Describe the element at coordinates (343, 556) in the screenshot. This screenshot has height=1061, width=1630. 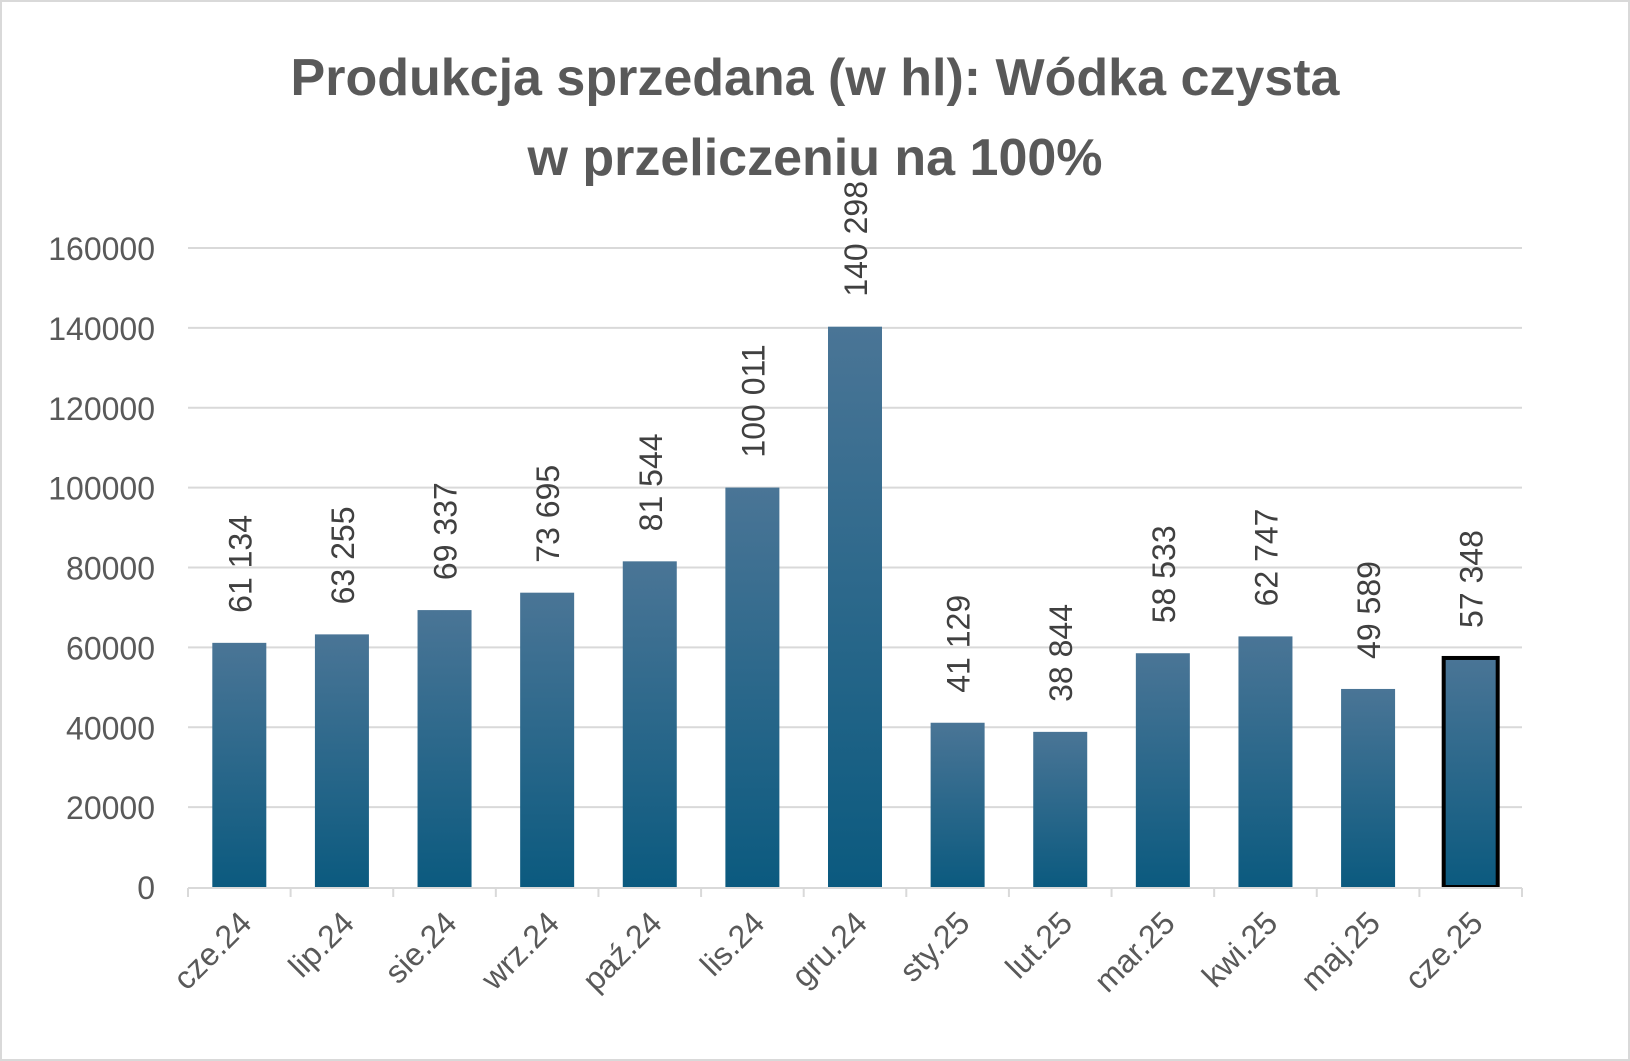
I see `data-label: 63 255` at that location.